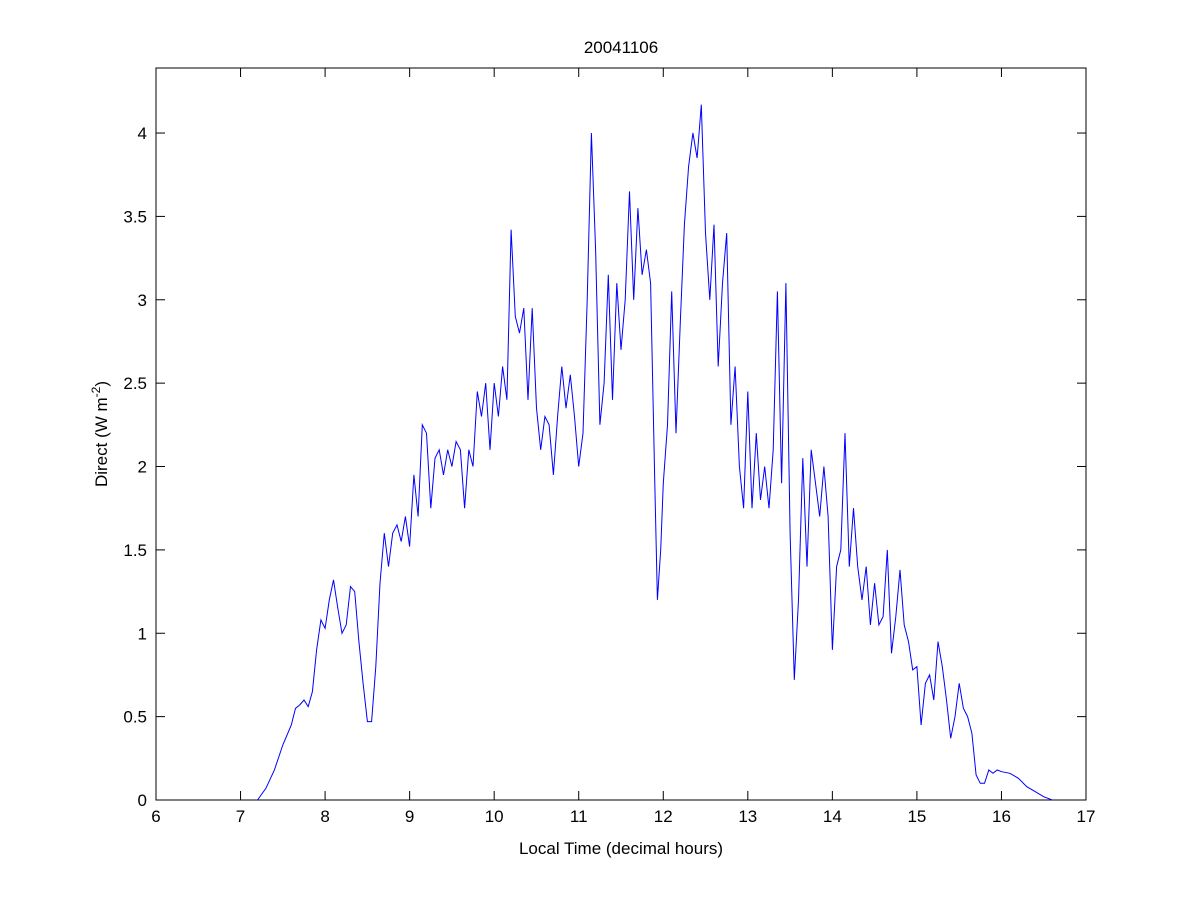  Describe the element at coordinates (240, 816) in the screenshot. I see `x-tick-label: 7` at that location.